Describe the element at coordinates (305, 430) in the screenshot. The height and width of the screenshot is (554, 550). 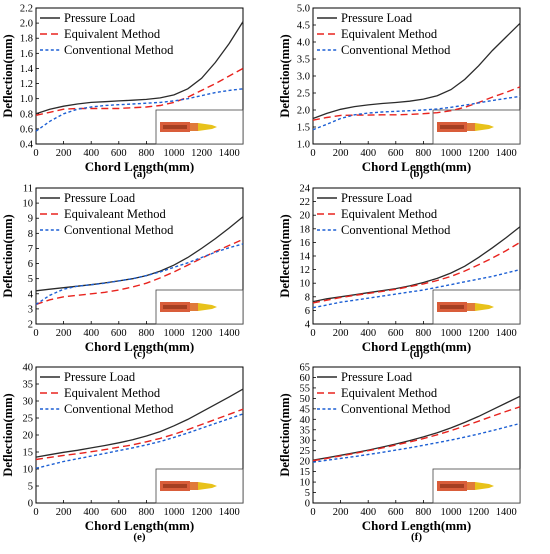
I see `y-tick-label: 35` at that location.